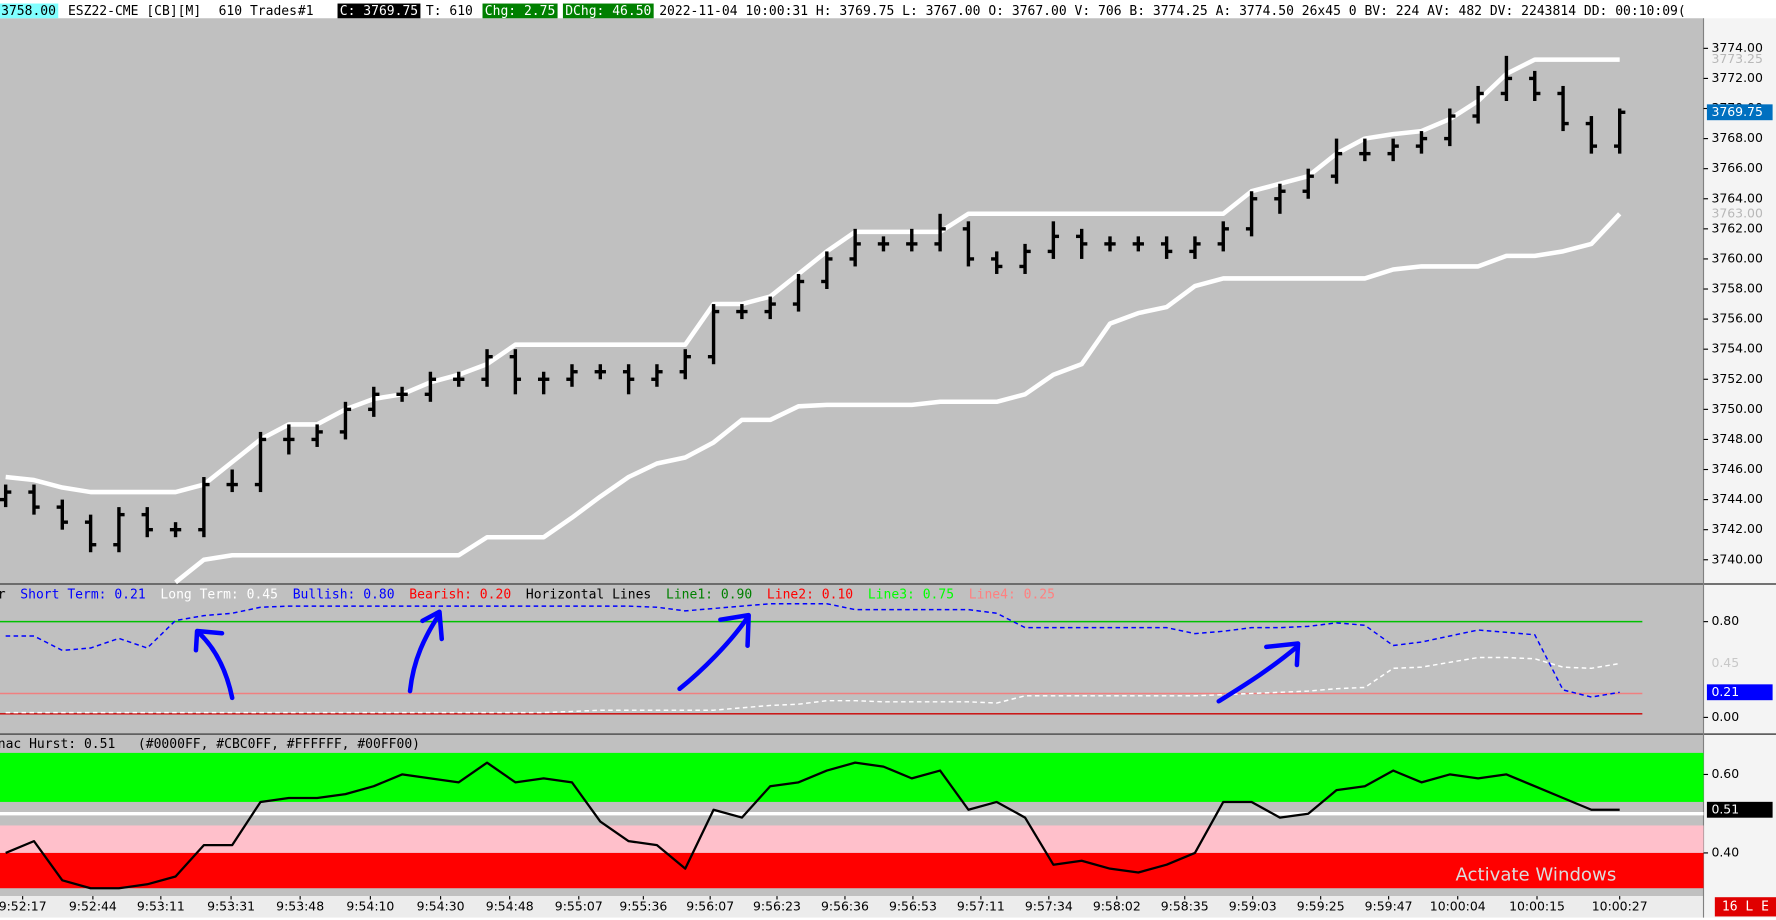 The height and width of the screenshot is (920, 1776). I want to click on last-value-label: 3773.25, so click(1736, 58).